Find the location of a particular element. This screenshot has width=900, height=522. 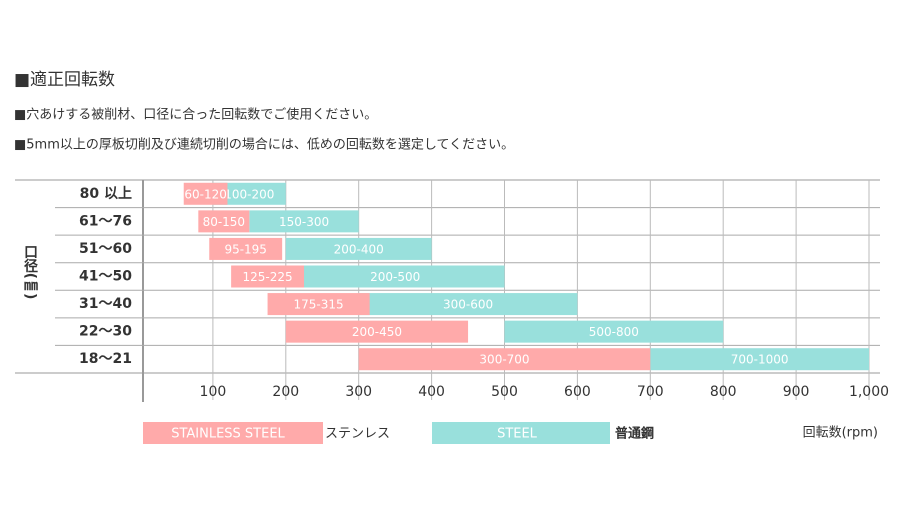

note: ■5mm以上の厚板切削及び連続切削の場合には、低めの回転数を選定してください。 is located at coordinates (264, 145).